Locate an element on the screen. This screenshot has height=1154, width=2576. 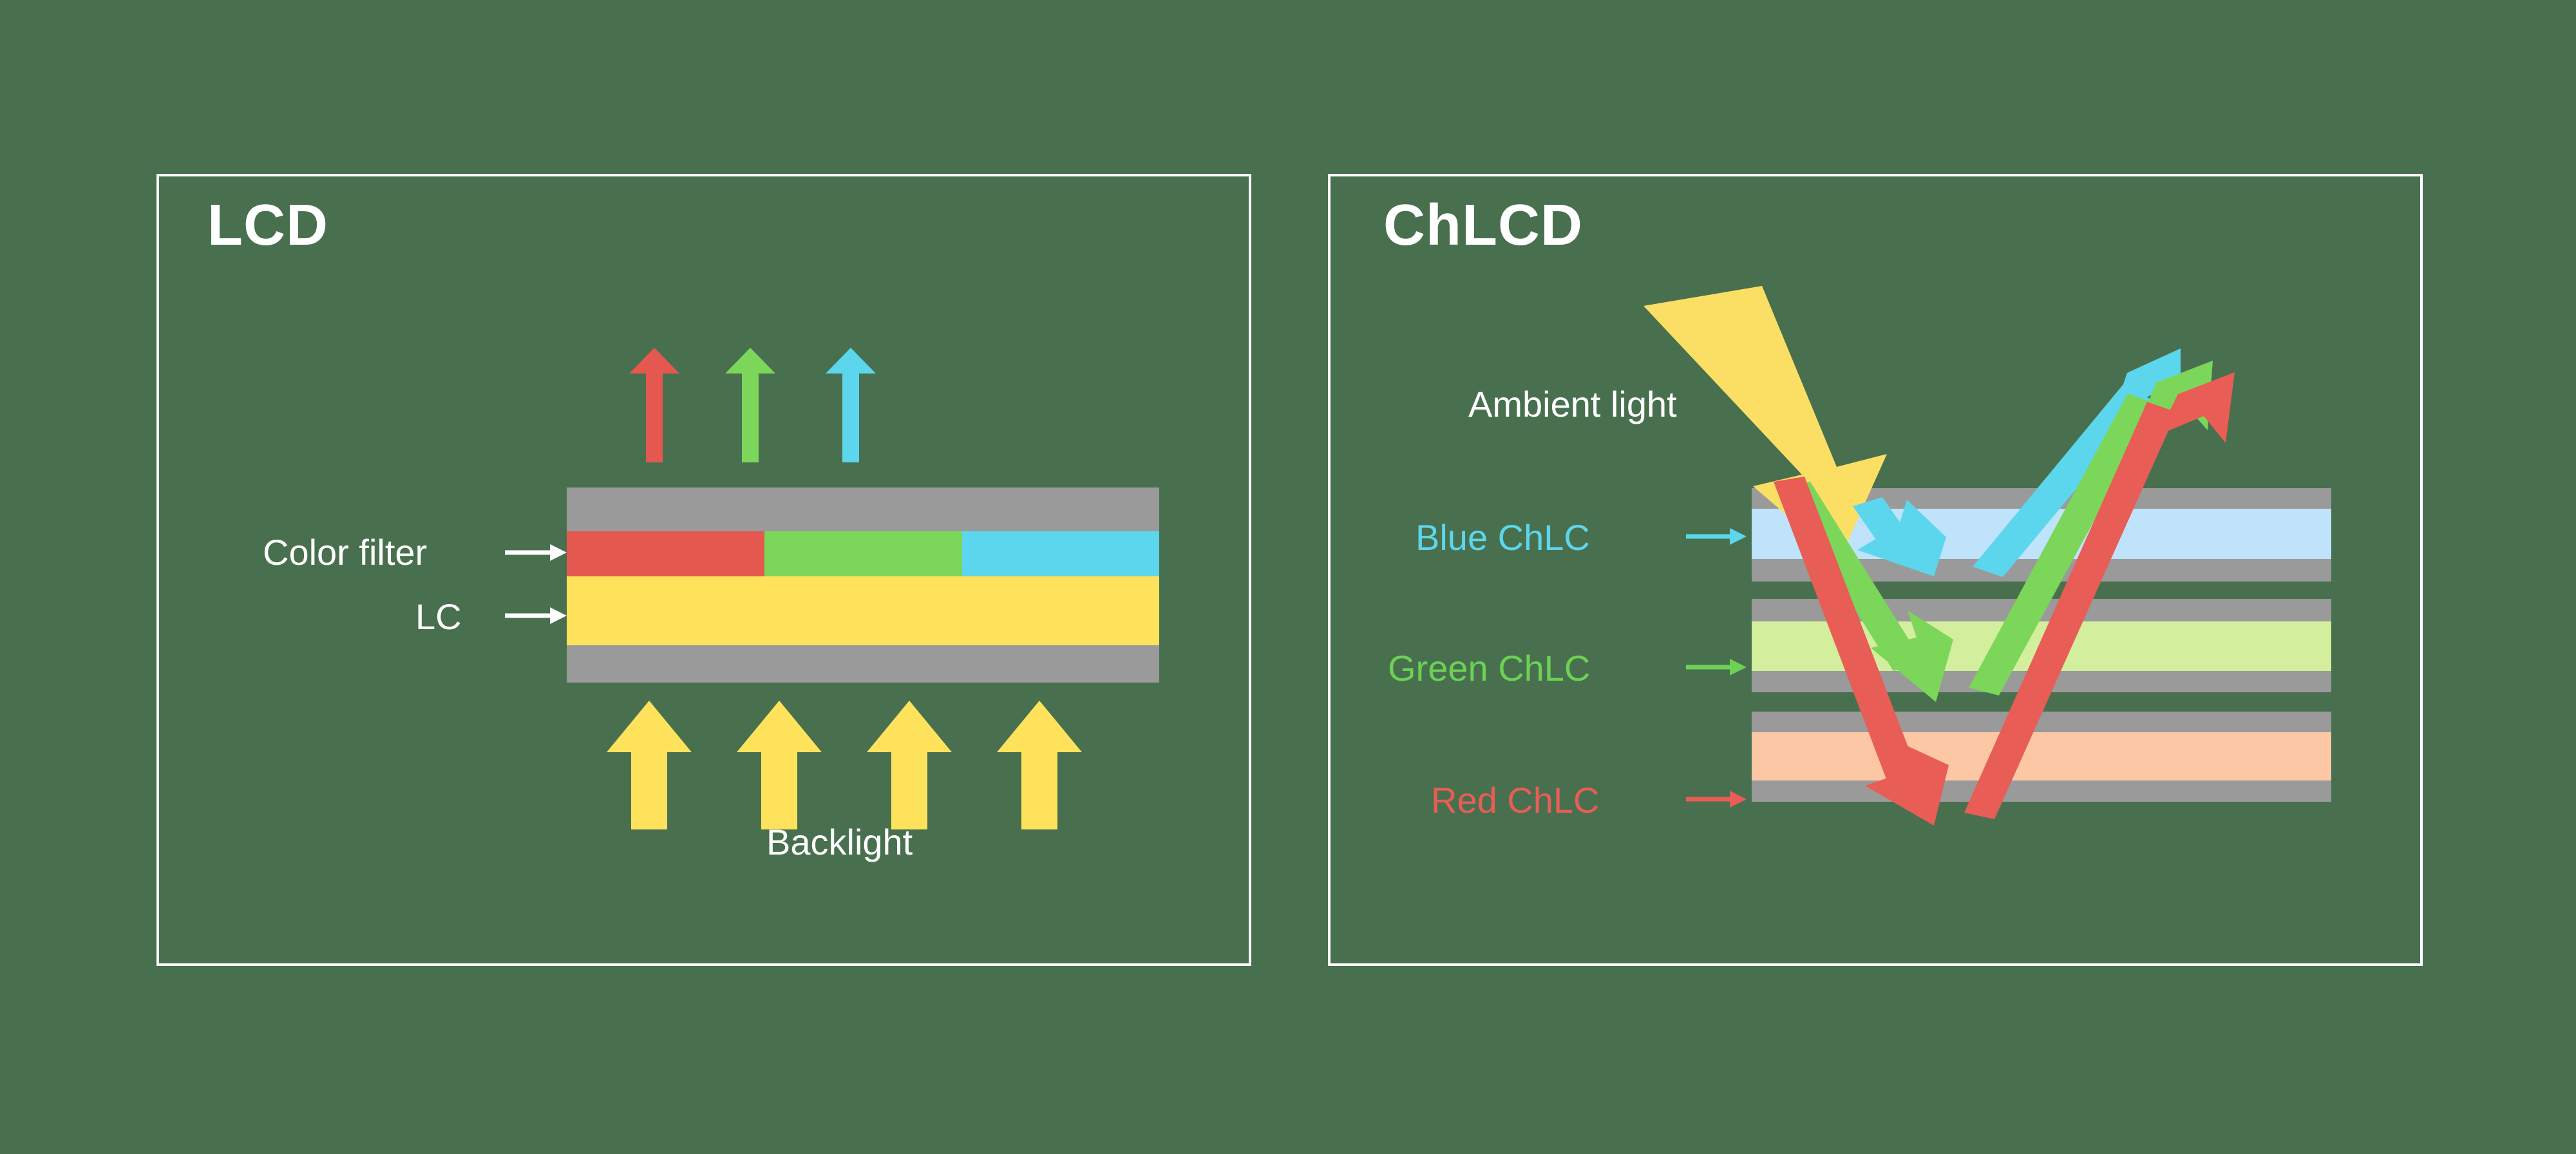
backlight-label: Backlight is located at coordinates (840, 842).